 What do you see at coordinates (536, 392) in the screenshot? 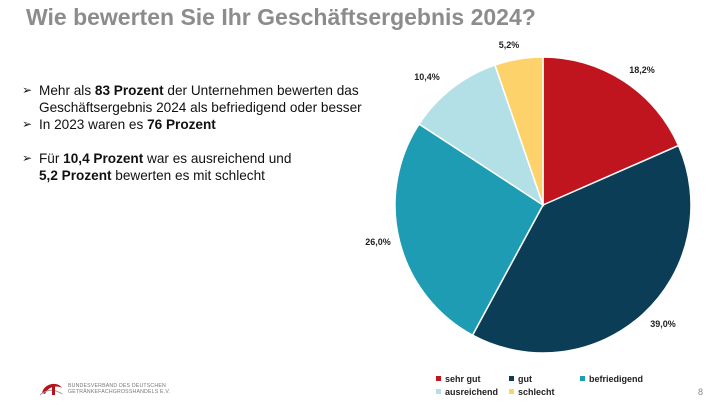
I see `legend-label: schlecht` at bounding box center [536, 392].